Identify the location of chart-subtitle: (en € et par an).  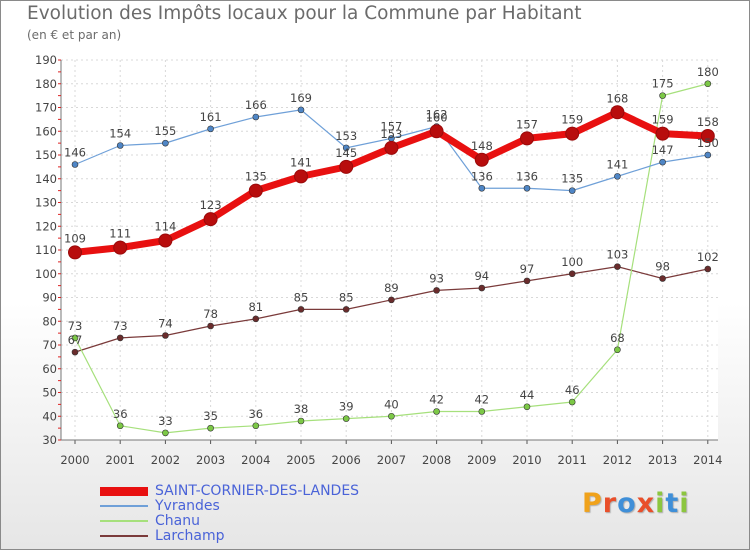
(74, 35).